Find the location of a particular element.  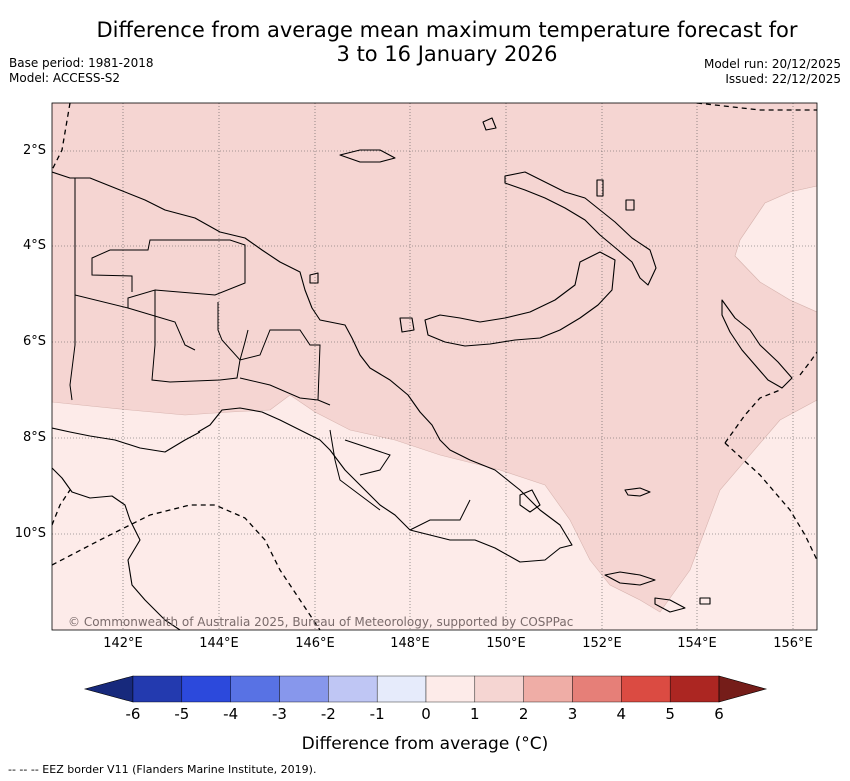

colorbar is located at coordinates (425, 689).